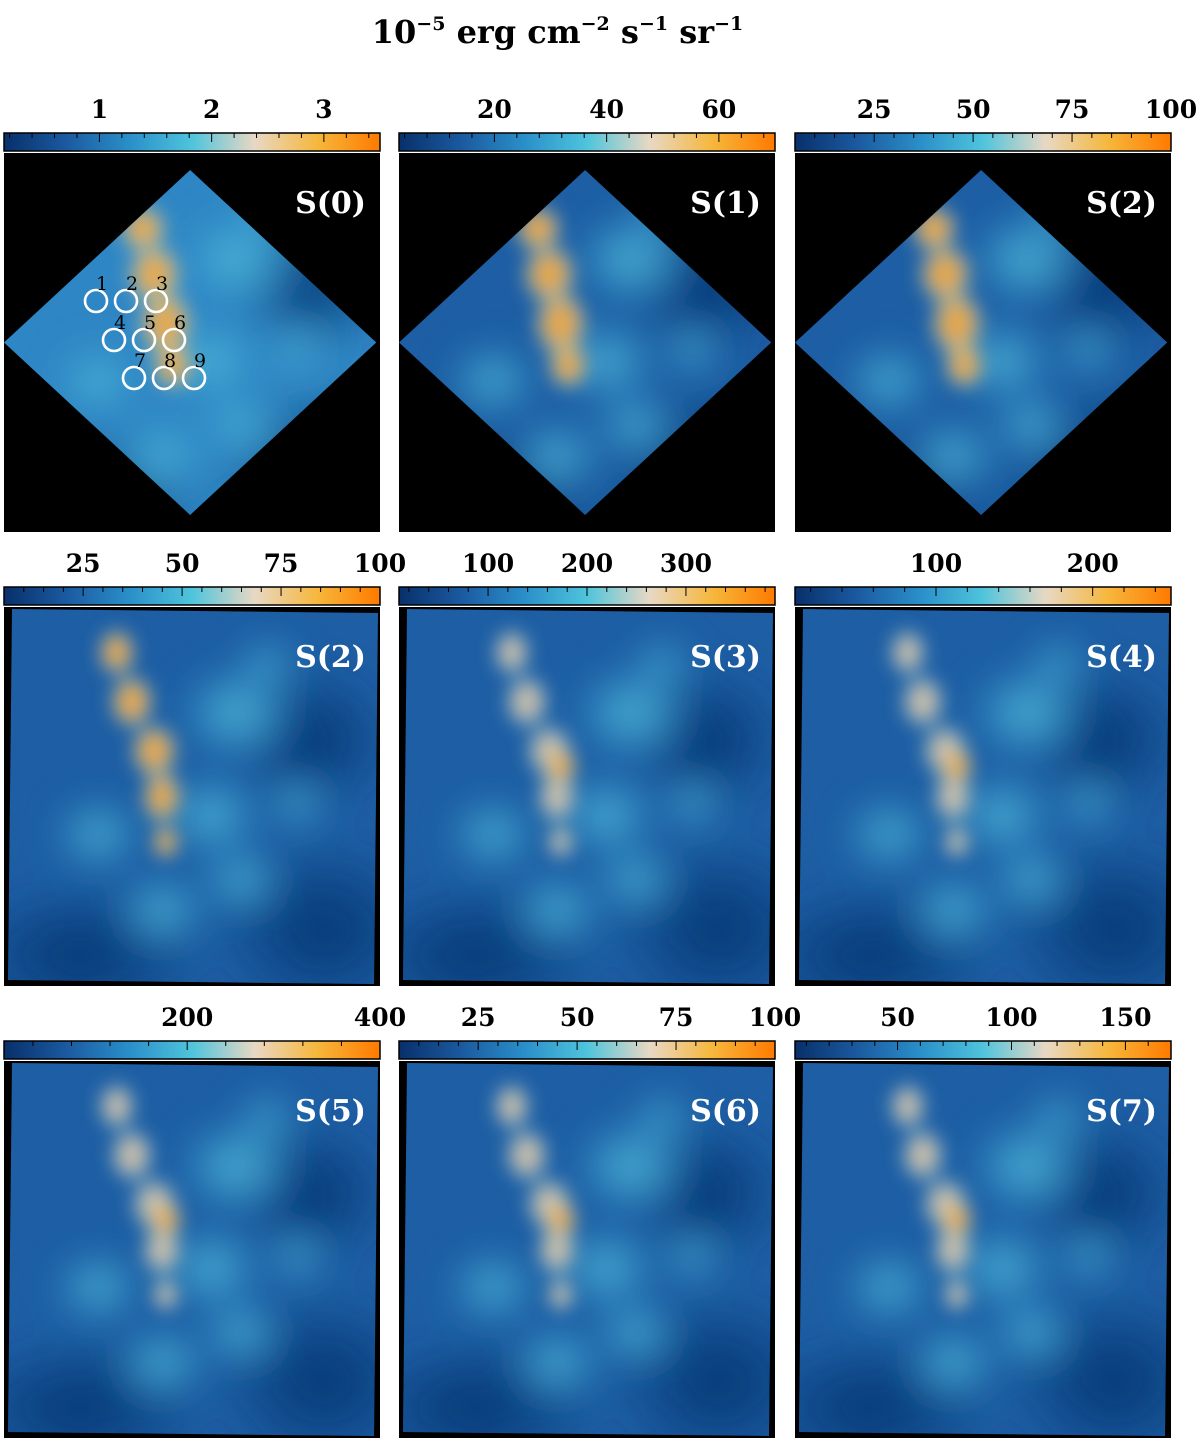  Describe the element at coordinates (513, 32) in the screenshot. I see `unit-erg-cm: erg cm` at that location.